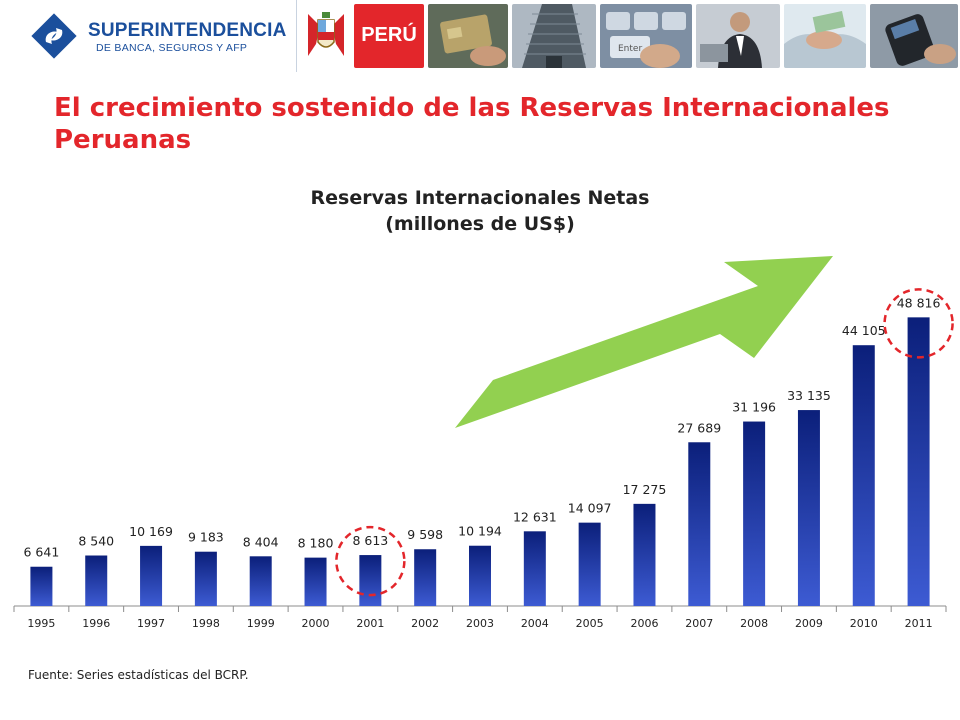  I want to click on data-label-2008: 31 196, so click(754, 407).